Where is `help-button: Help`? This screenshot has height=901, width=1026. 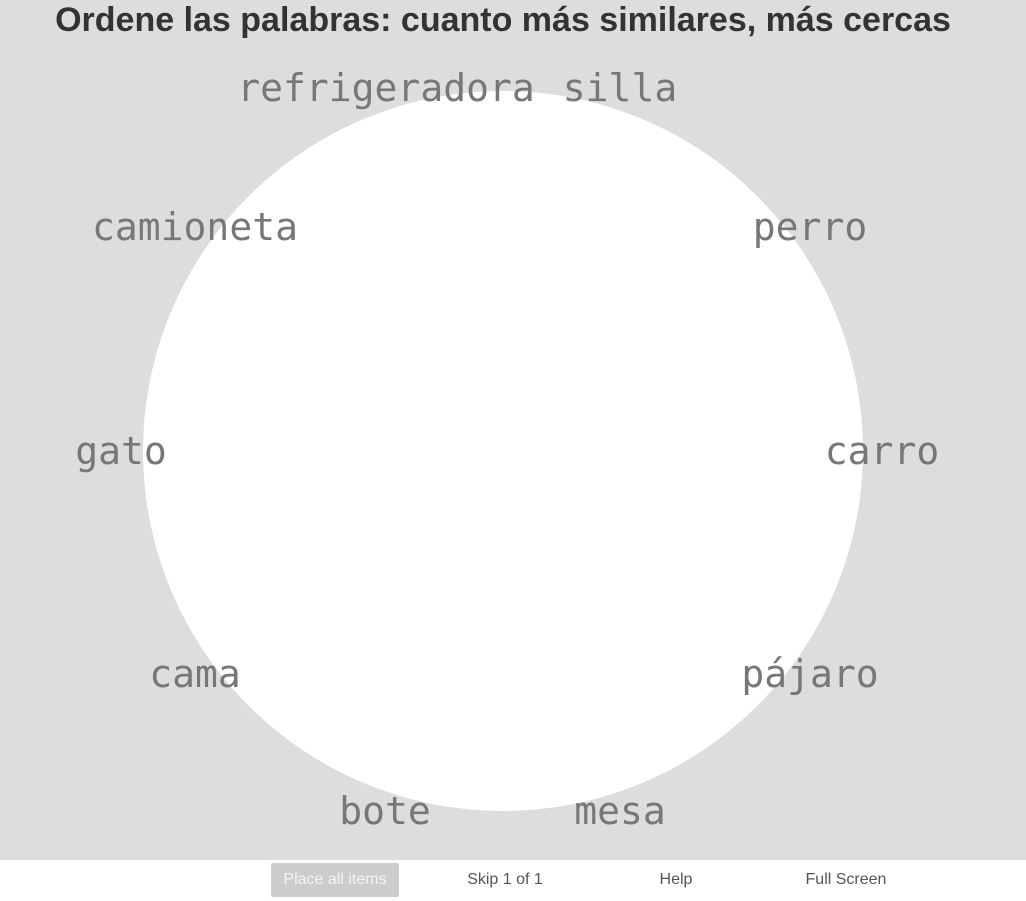 help-button: Help is located at coordinates (676, 879).